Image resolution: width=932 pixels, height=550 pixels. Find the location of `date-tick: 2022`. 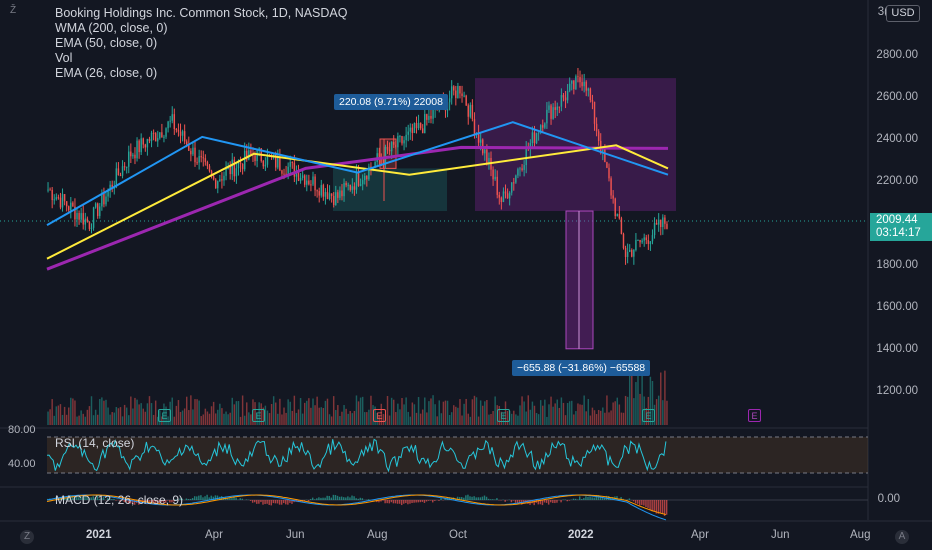

date-tick: 2022 is located at coordinates (581, 535).